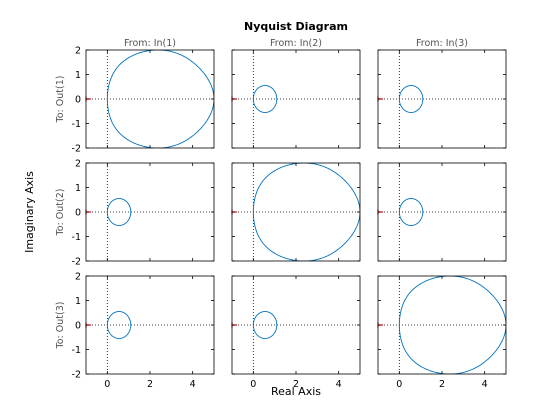 This screenshot has height=420, width=560. I want to click on subplot-r2c1: -2 -1 0 1 2 To: Out(2), so click(135, 213).